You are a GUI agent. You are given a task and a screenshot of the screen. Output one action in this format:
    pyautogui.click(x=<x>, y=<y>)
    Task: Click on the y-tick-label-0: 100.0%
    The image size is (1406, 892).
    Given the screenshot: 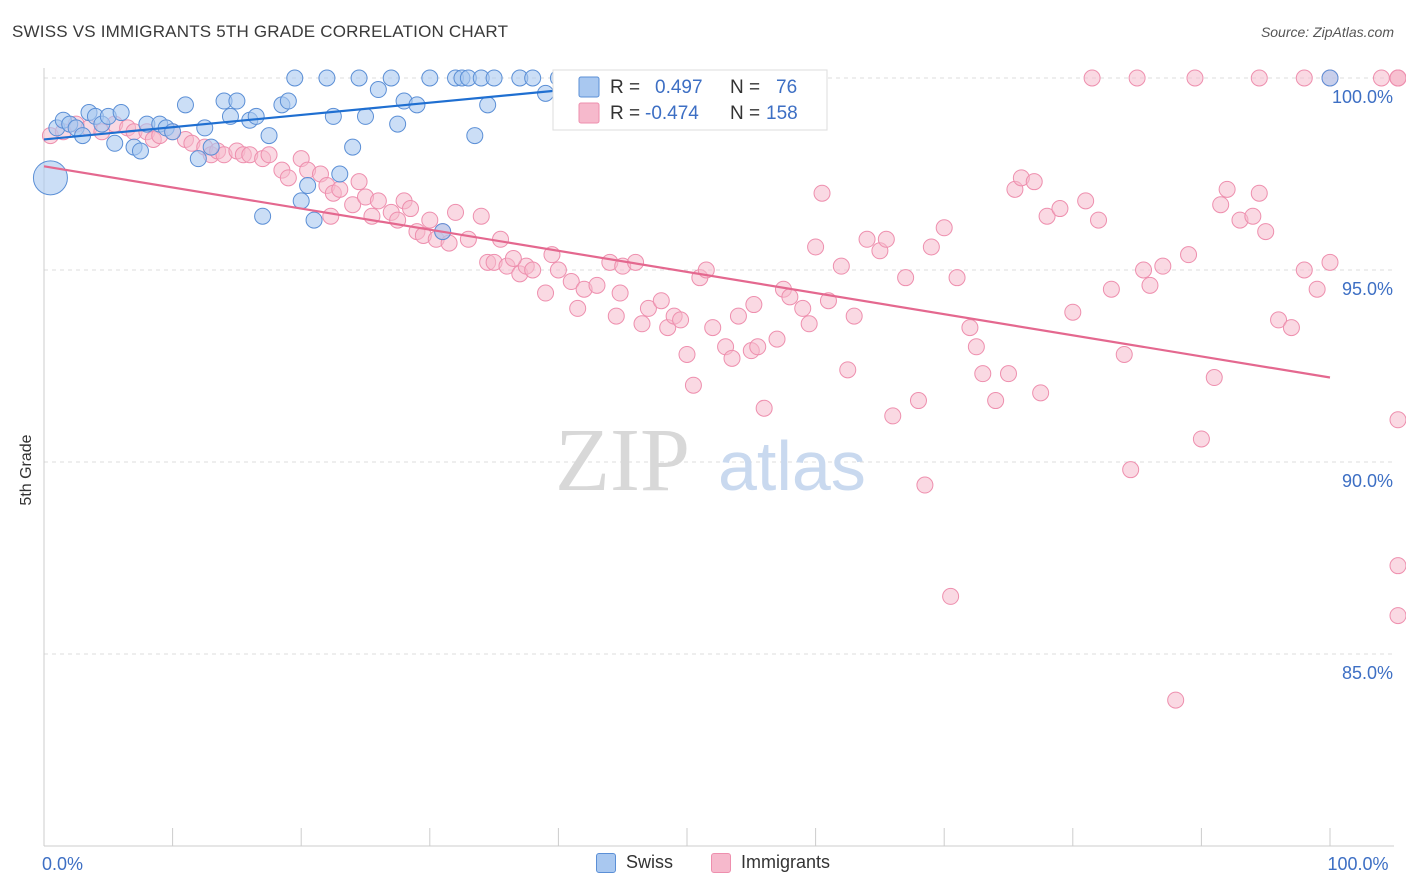 What is the action you would take?
    pyautogui.click(x=1362, y=97)
    